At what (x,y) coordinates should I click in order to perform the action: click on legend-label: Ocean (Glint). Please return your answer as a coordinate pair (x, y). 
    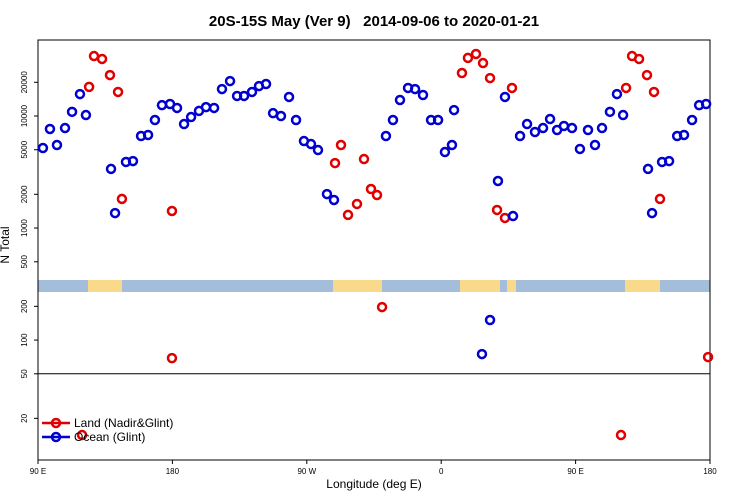
    Looking at the image, I should click on (109, 437).